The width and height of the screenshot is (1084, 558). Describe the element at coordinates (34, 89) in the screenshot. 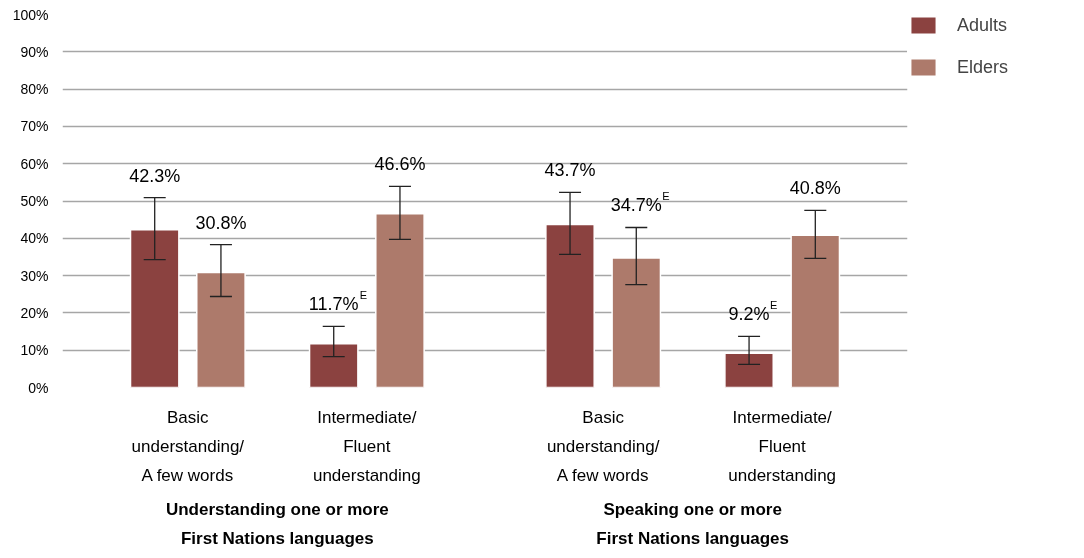

I see `y-tick-label: 80%` at that location.